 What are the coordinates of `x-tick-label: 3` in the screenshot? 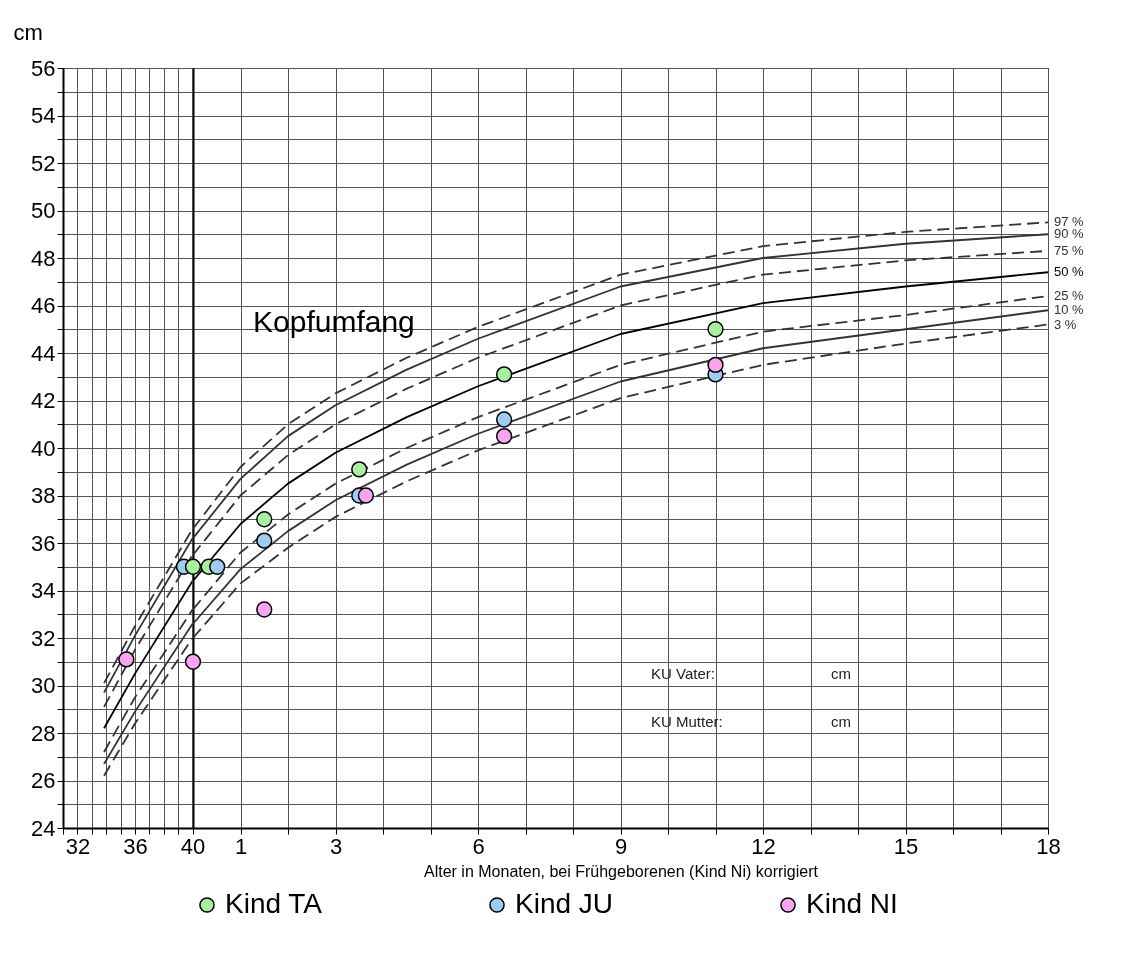 It's located at (336, 846).